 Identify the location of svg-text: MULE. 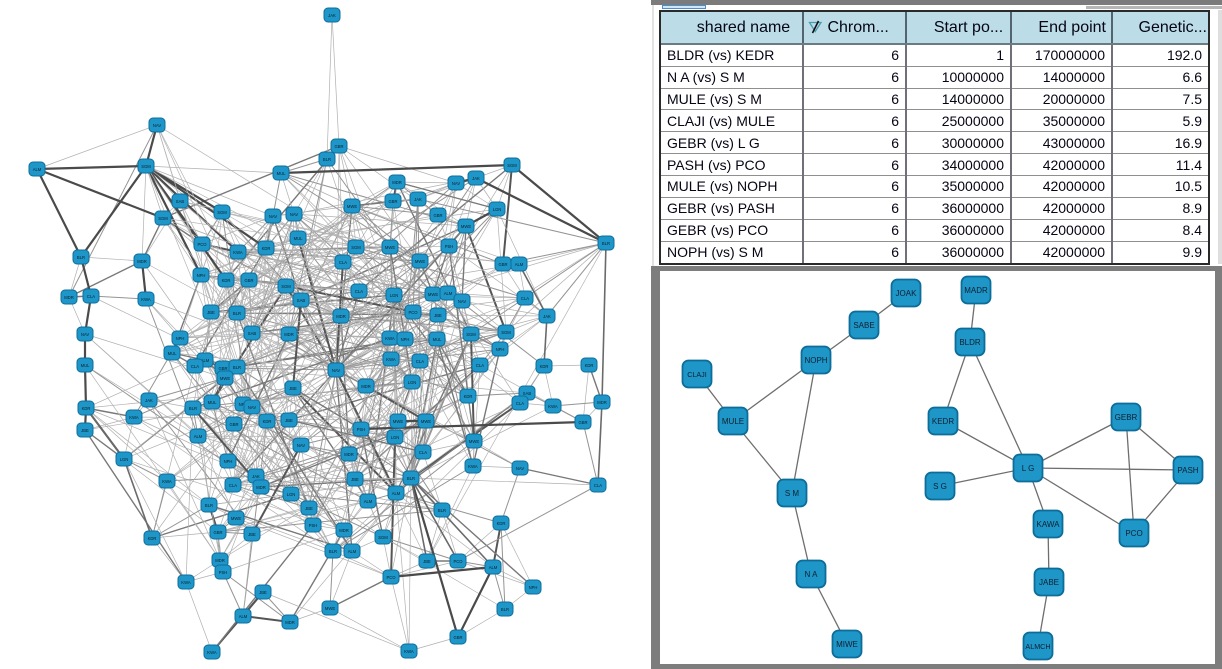
(733, 421).